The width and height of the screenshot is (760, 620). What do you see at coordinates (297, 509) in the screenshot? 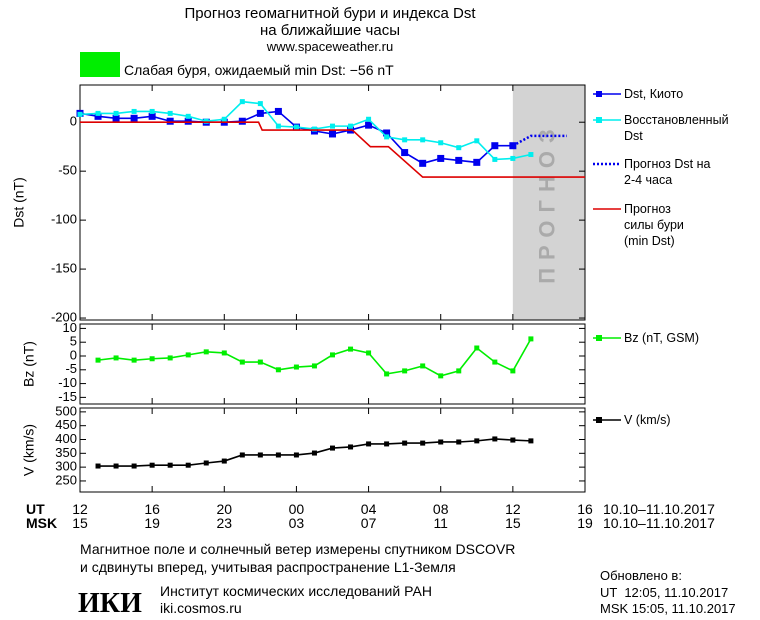
I see `x-tick-label: 00` at bounding box center [297, 509].